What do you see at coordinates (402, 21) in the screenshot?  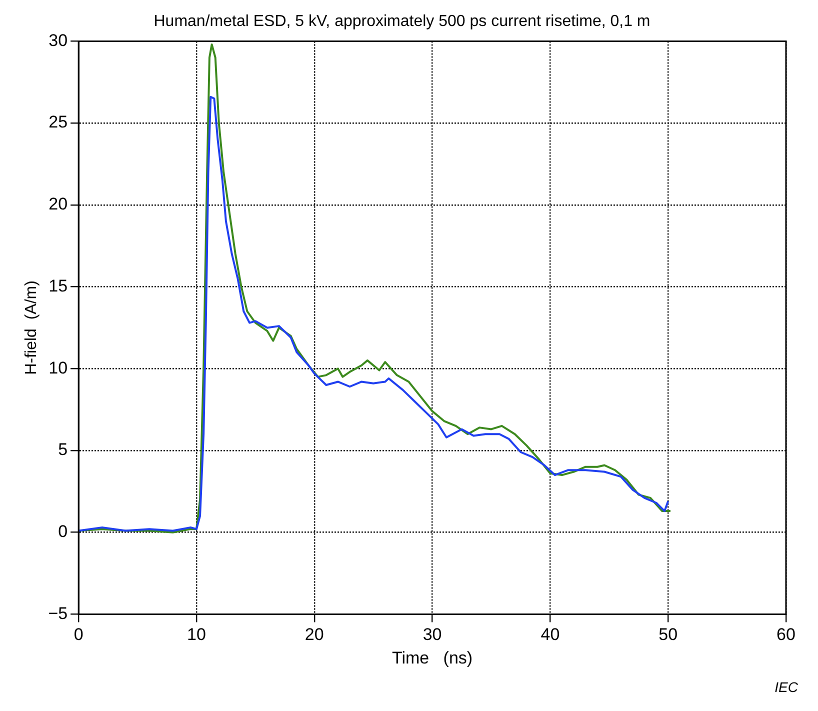 I see `chart-title: Human/metal ESD, 5 kV, approximately 500 ps current risetime, 0,1 m` at bounding box center [402, 21].